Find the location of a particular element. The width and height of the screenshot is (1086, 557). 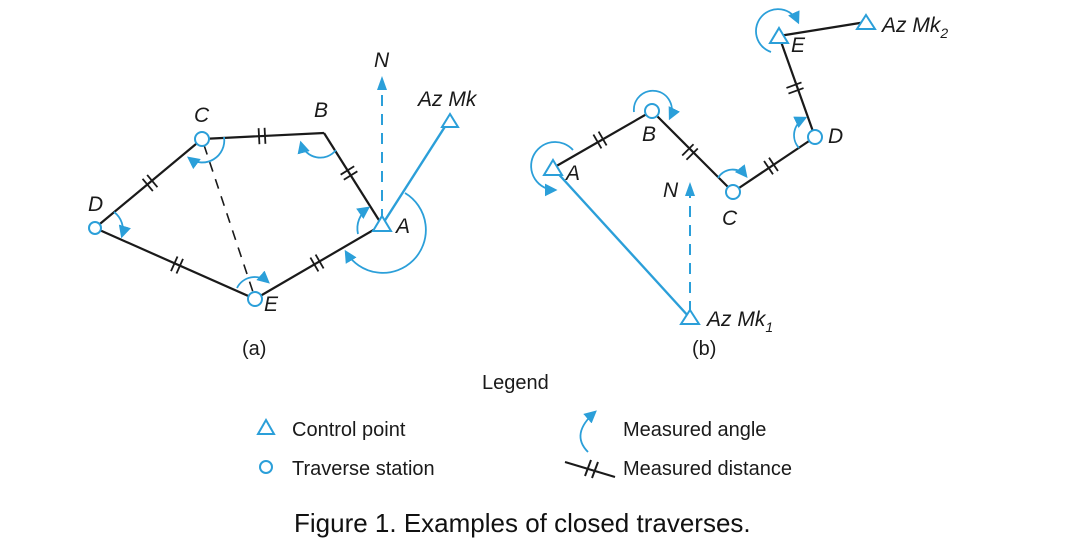

control-point-icon-azmk1 is located at coordinates (690, 316).